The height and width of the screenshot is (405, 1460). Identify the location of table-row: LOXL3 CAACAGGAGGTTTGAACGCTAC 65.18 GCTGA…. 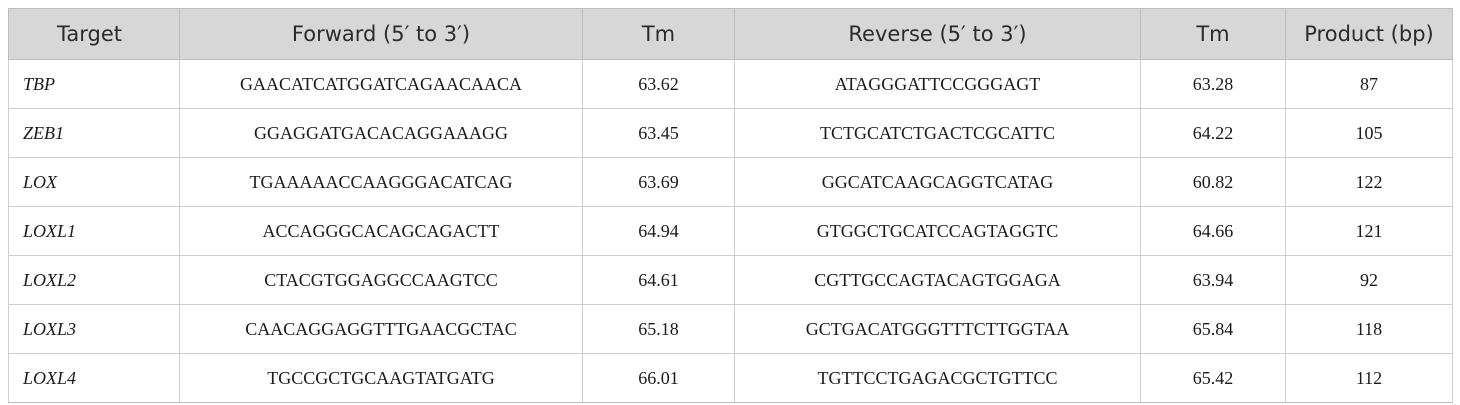
(730, 329).